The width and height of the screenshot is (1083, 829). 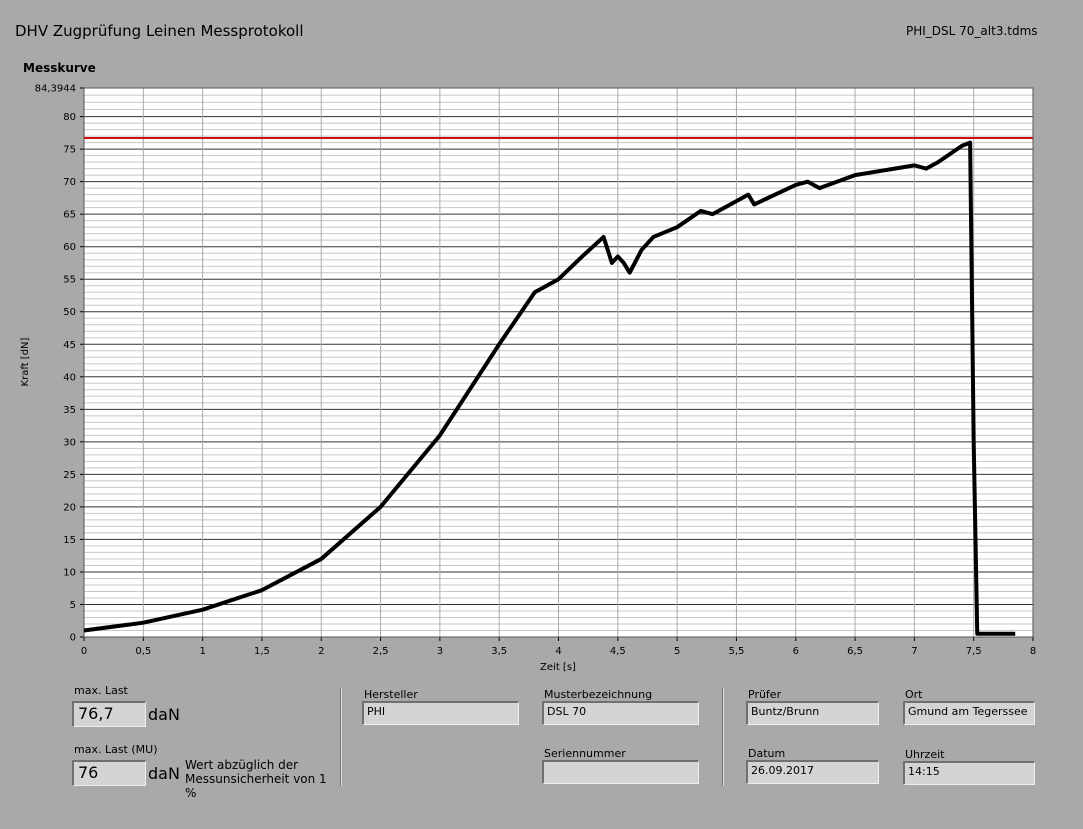 I want to click on field-label: Seriennummer, so click(x=585, y=753).